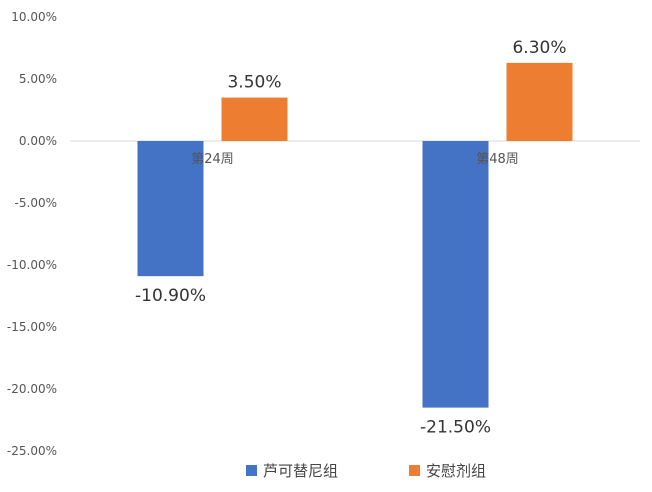 The width and height of the screenshot is (652, 492). What do you see at coordinates (32, 451) in the screenshot?
I see `y-tick-label: -25.00%` at bounding box center [32, 451].